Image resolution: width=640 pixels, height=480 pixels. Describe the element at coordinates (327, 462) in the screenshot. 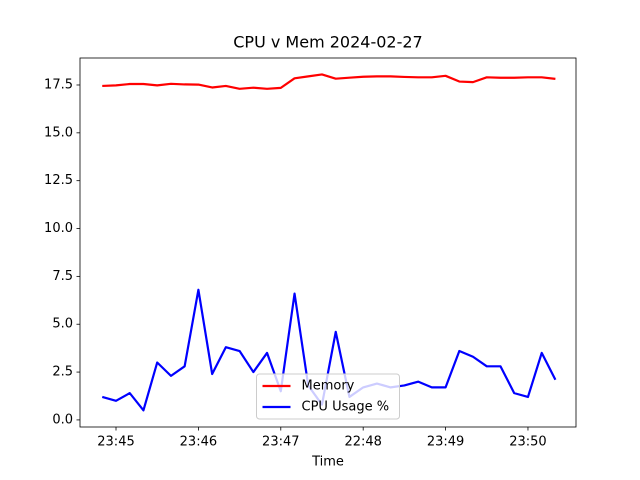

I see `x-axis-label: Time` at that location.